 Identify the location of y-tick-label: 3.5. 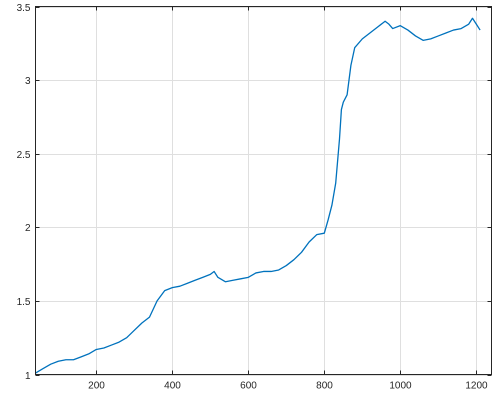
(24, 8).